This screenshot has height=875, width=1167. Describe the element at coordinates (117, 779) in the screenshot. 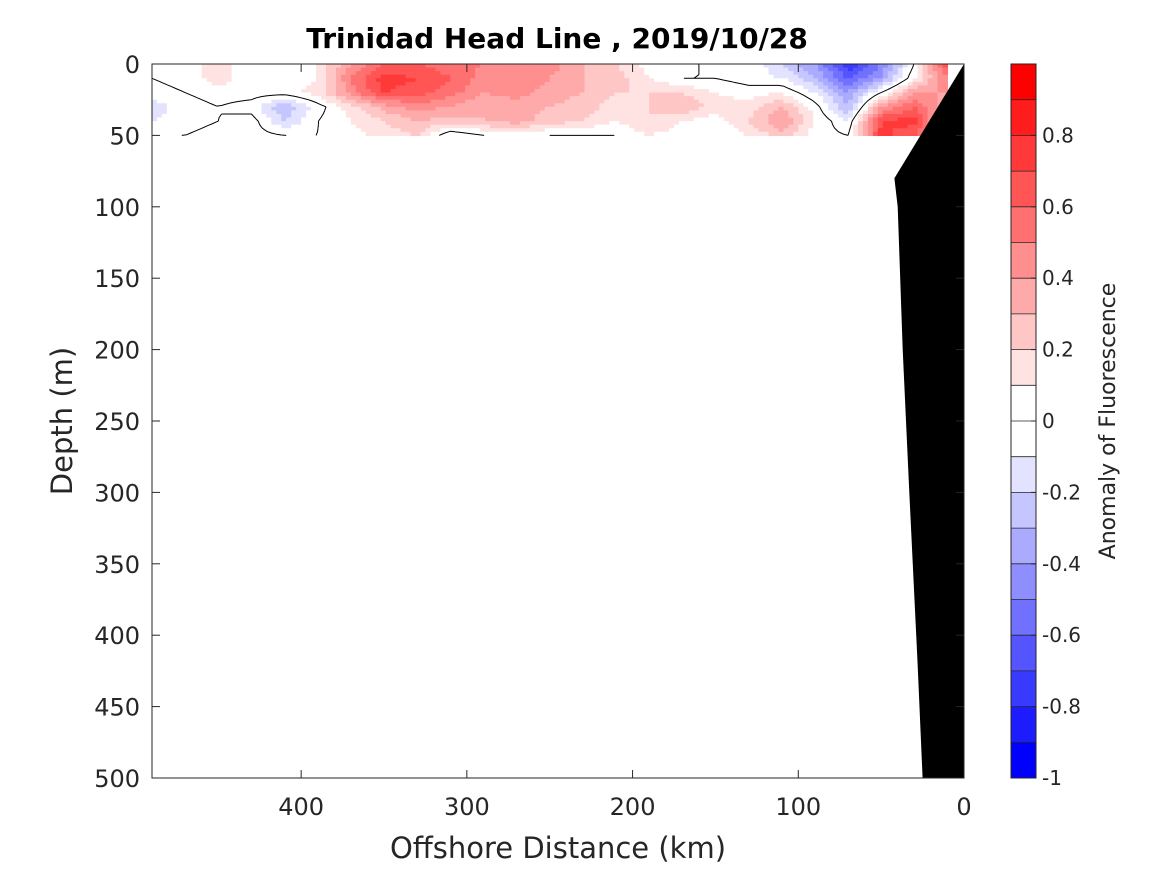

I see `y-tick-label: 500` at that location.